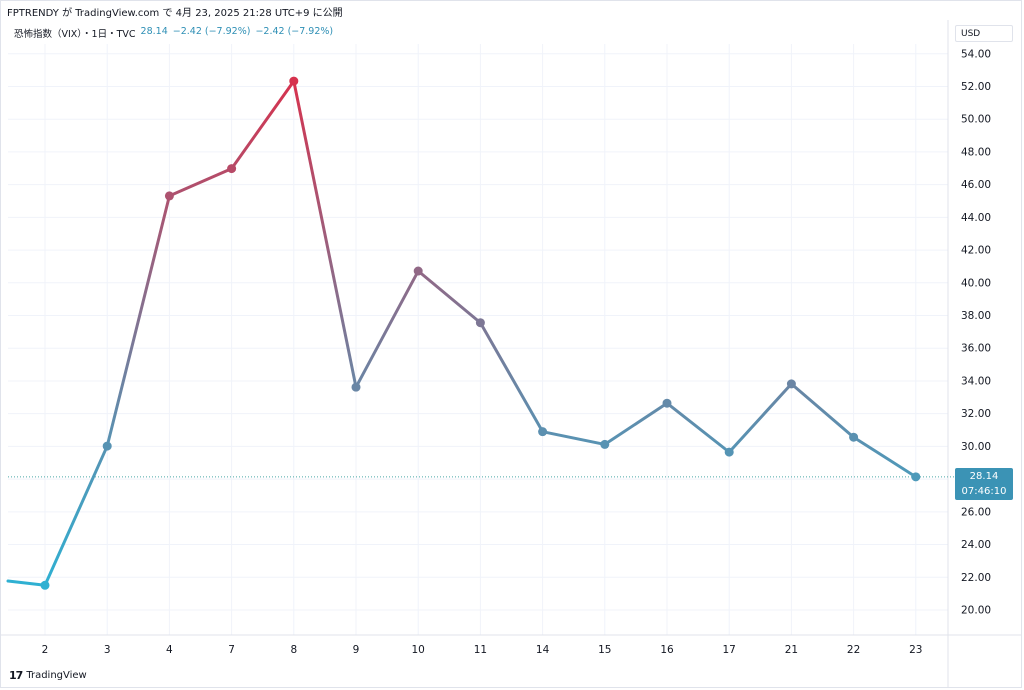 This screenshot has height=690, width=1024. I want to click on x-tick-label: 9, so click(356, 650).